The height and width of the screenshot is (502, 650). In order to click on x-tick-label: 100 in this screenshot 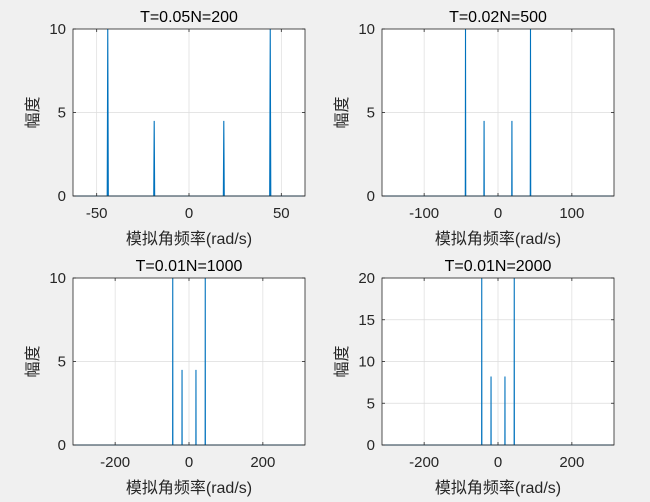, I will do `click(571, 213)`.